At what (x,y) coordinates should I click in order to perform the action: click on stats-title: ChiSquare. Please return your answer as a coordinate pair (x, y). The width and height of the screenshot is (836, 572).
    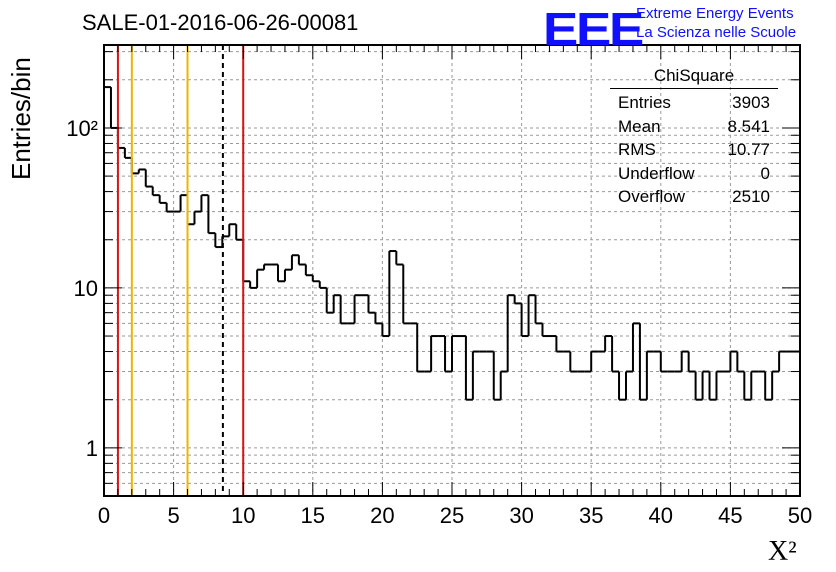
    Looking at the image, I should click on (694, 77).